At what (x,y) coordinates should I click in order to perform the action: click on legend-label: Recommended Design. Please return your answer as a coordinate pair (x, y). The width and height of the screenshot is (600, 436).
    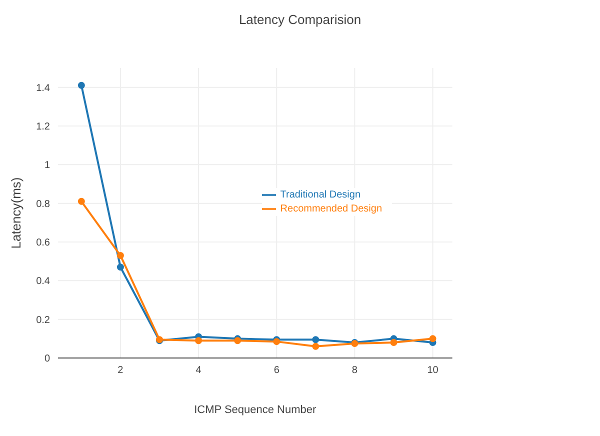
    Looking at the image, I should click on (331, 209).